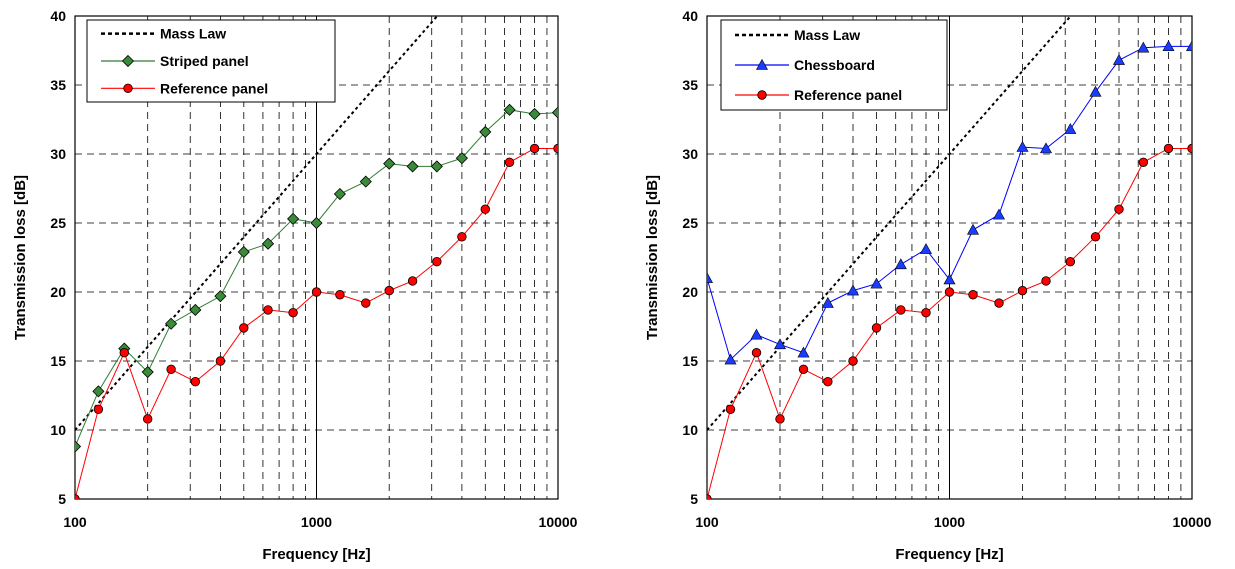 The image size is (1235, 569). I want to click on y-tick-label: 30, so click(58, 154).